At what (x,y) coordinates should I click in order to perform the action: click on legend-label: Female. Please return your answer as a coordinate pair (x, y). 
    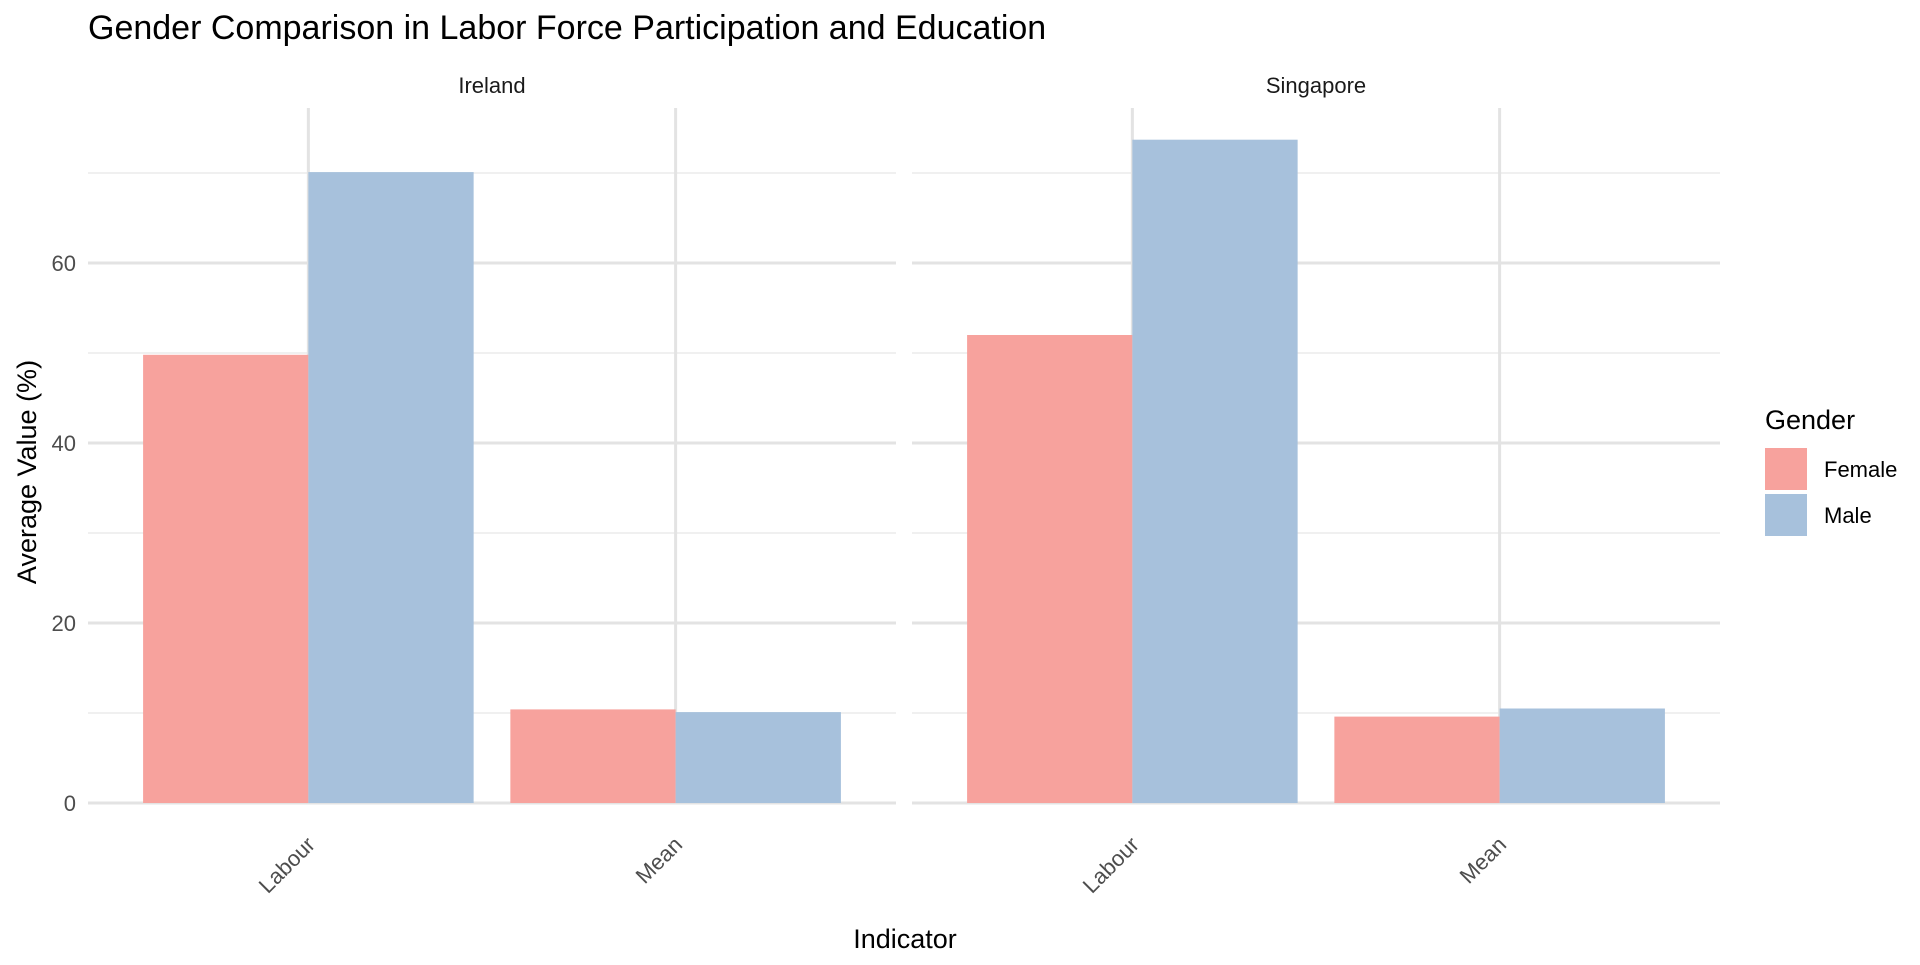
    Looking at the image, I should click on (1860, 469).